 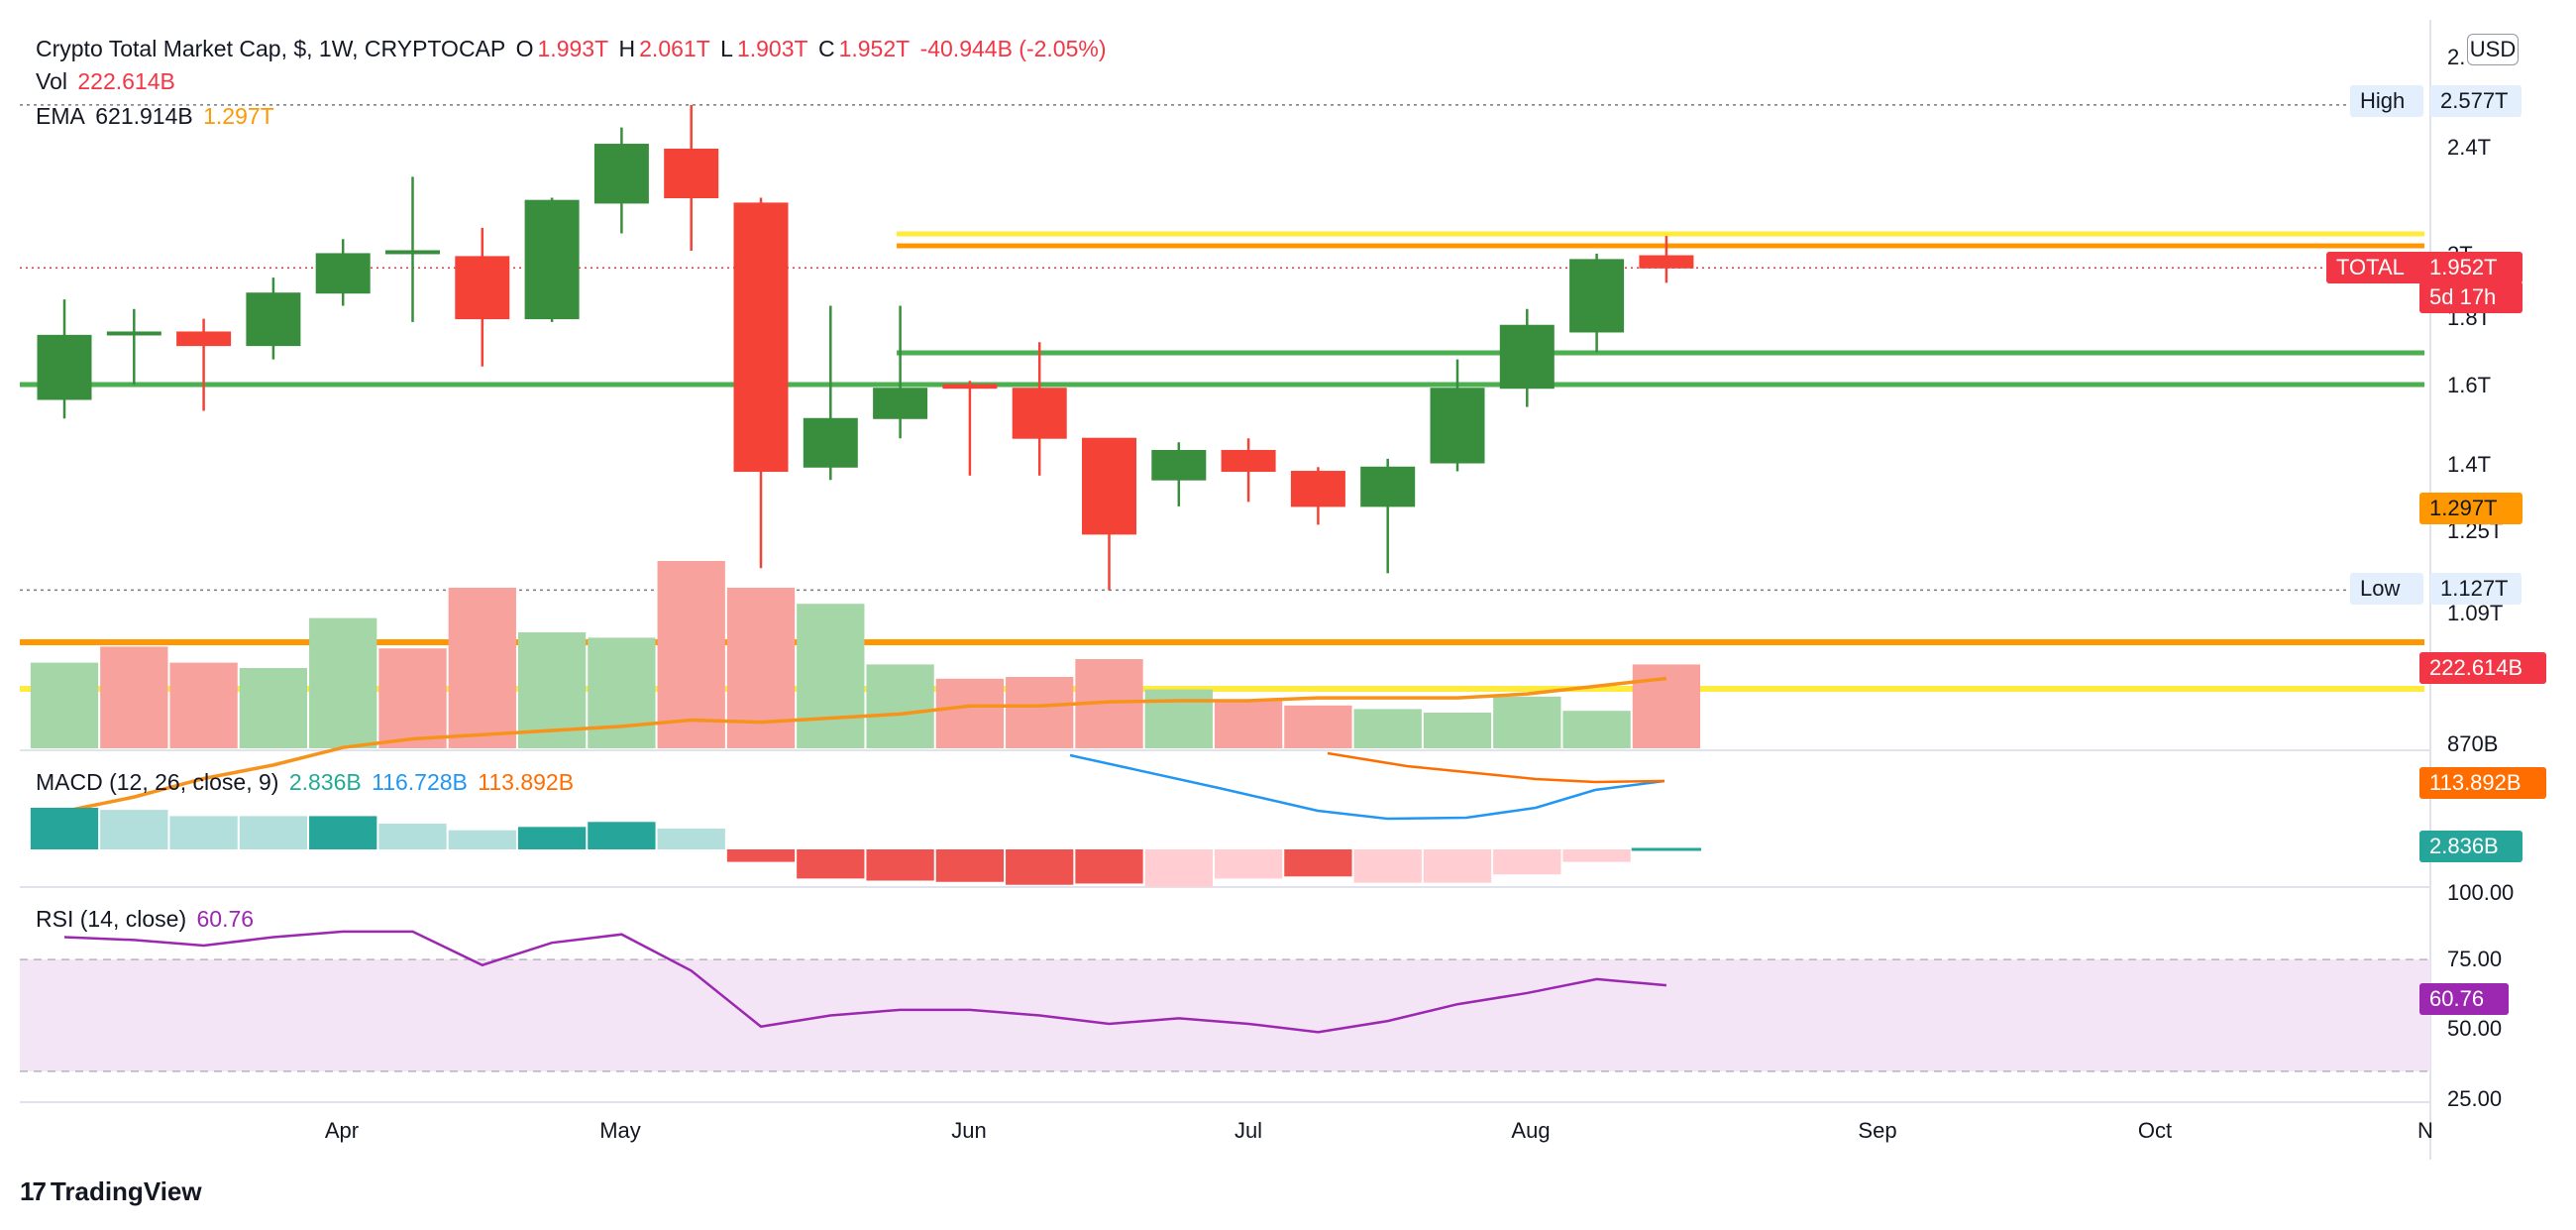 I want to click on macd-hist-tag-bg, so click(x=2470, y=846).